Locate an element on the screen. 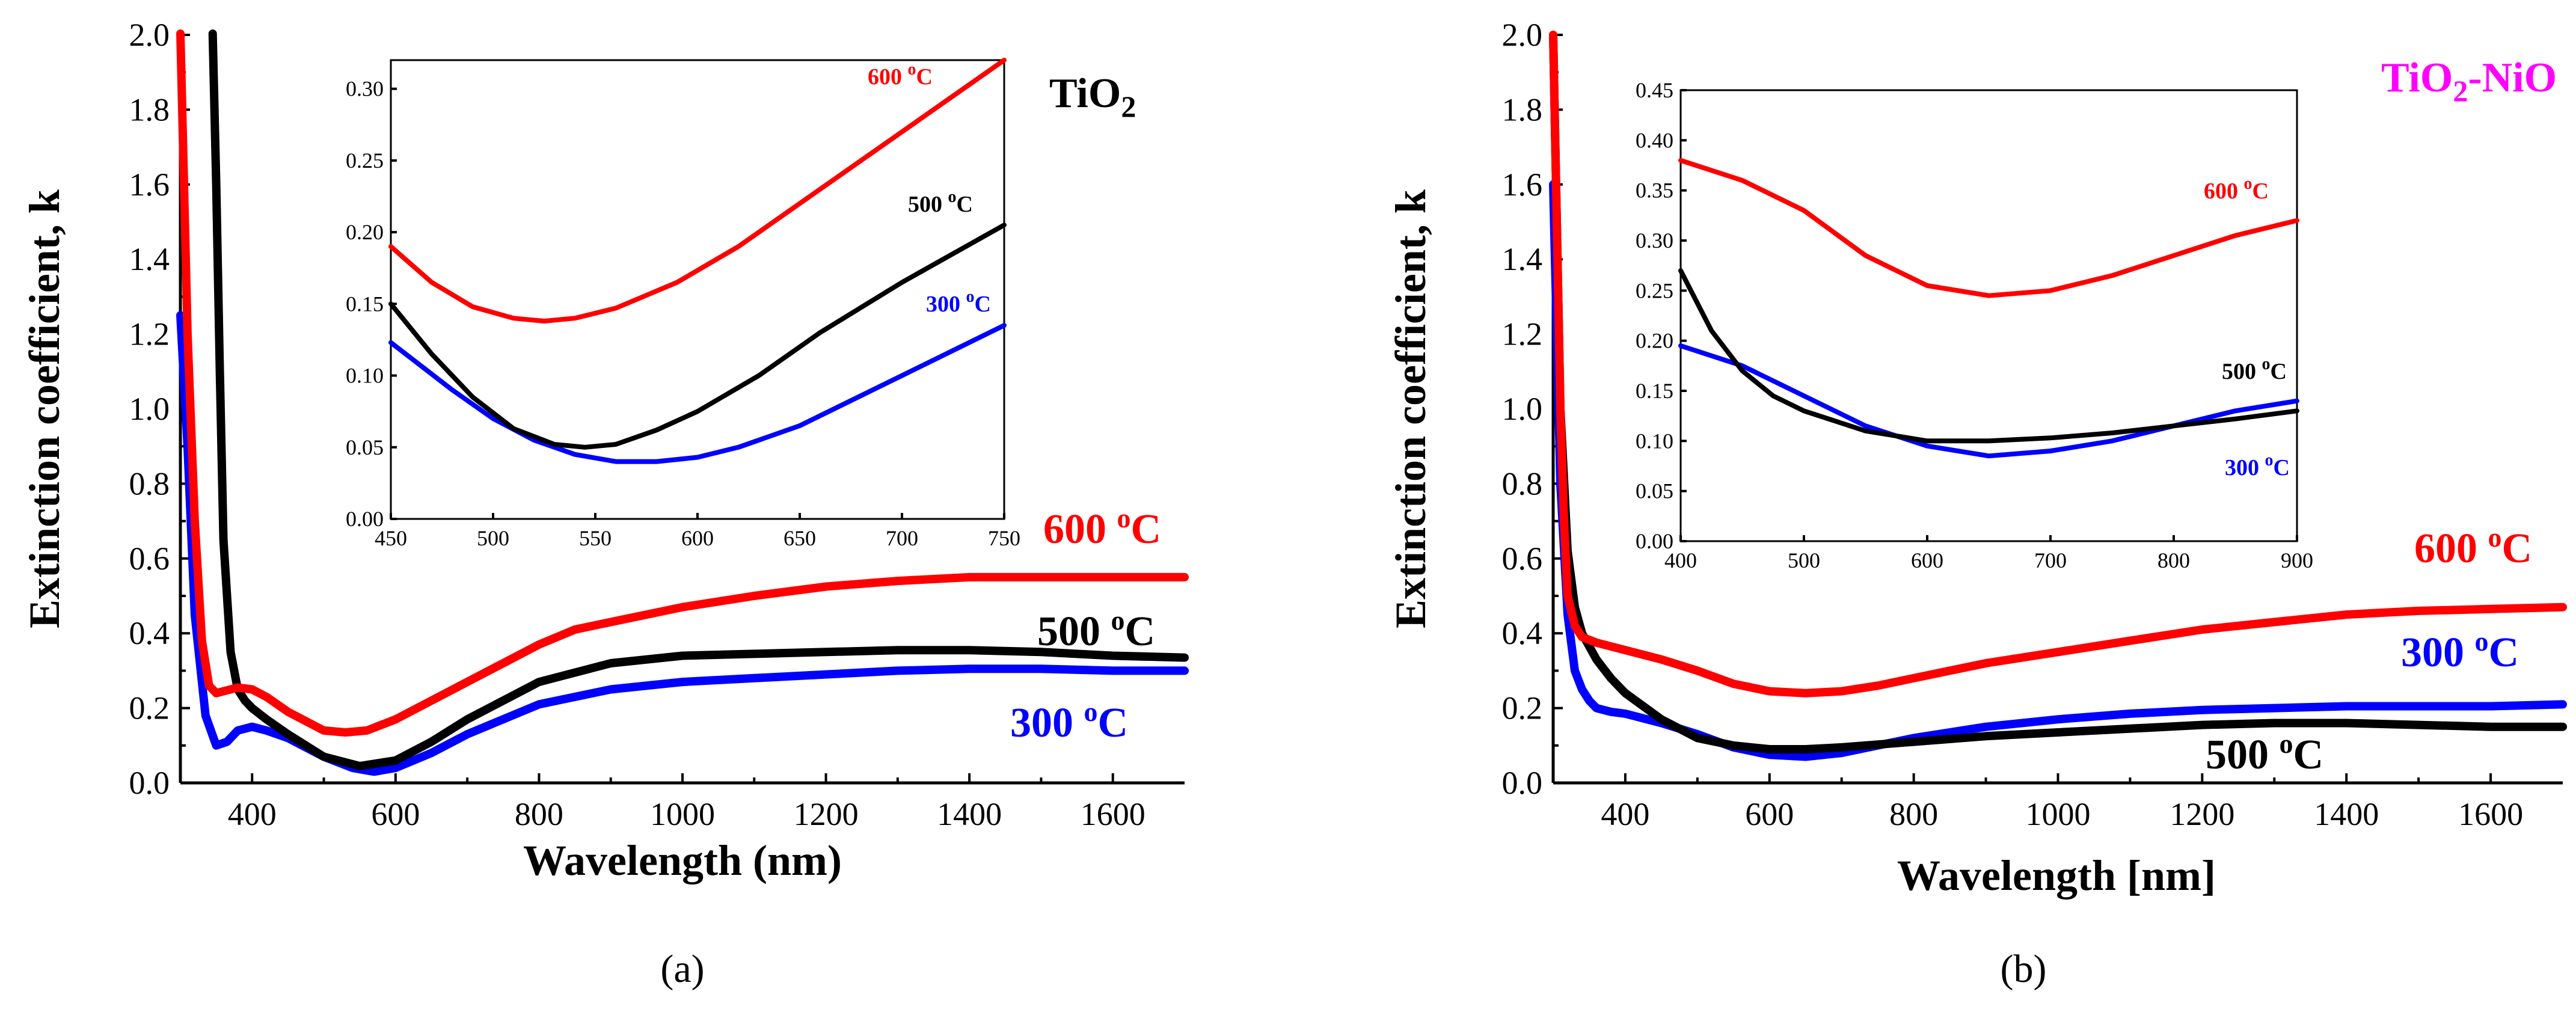  series-label-500: 500 oC is located at coordinates (2264, 753).